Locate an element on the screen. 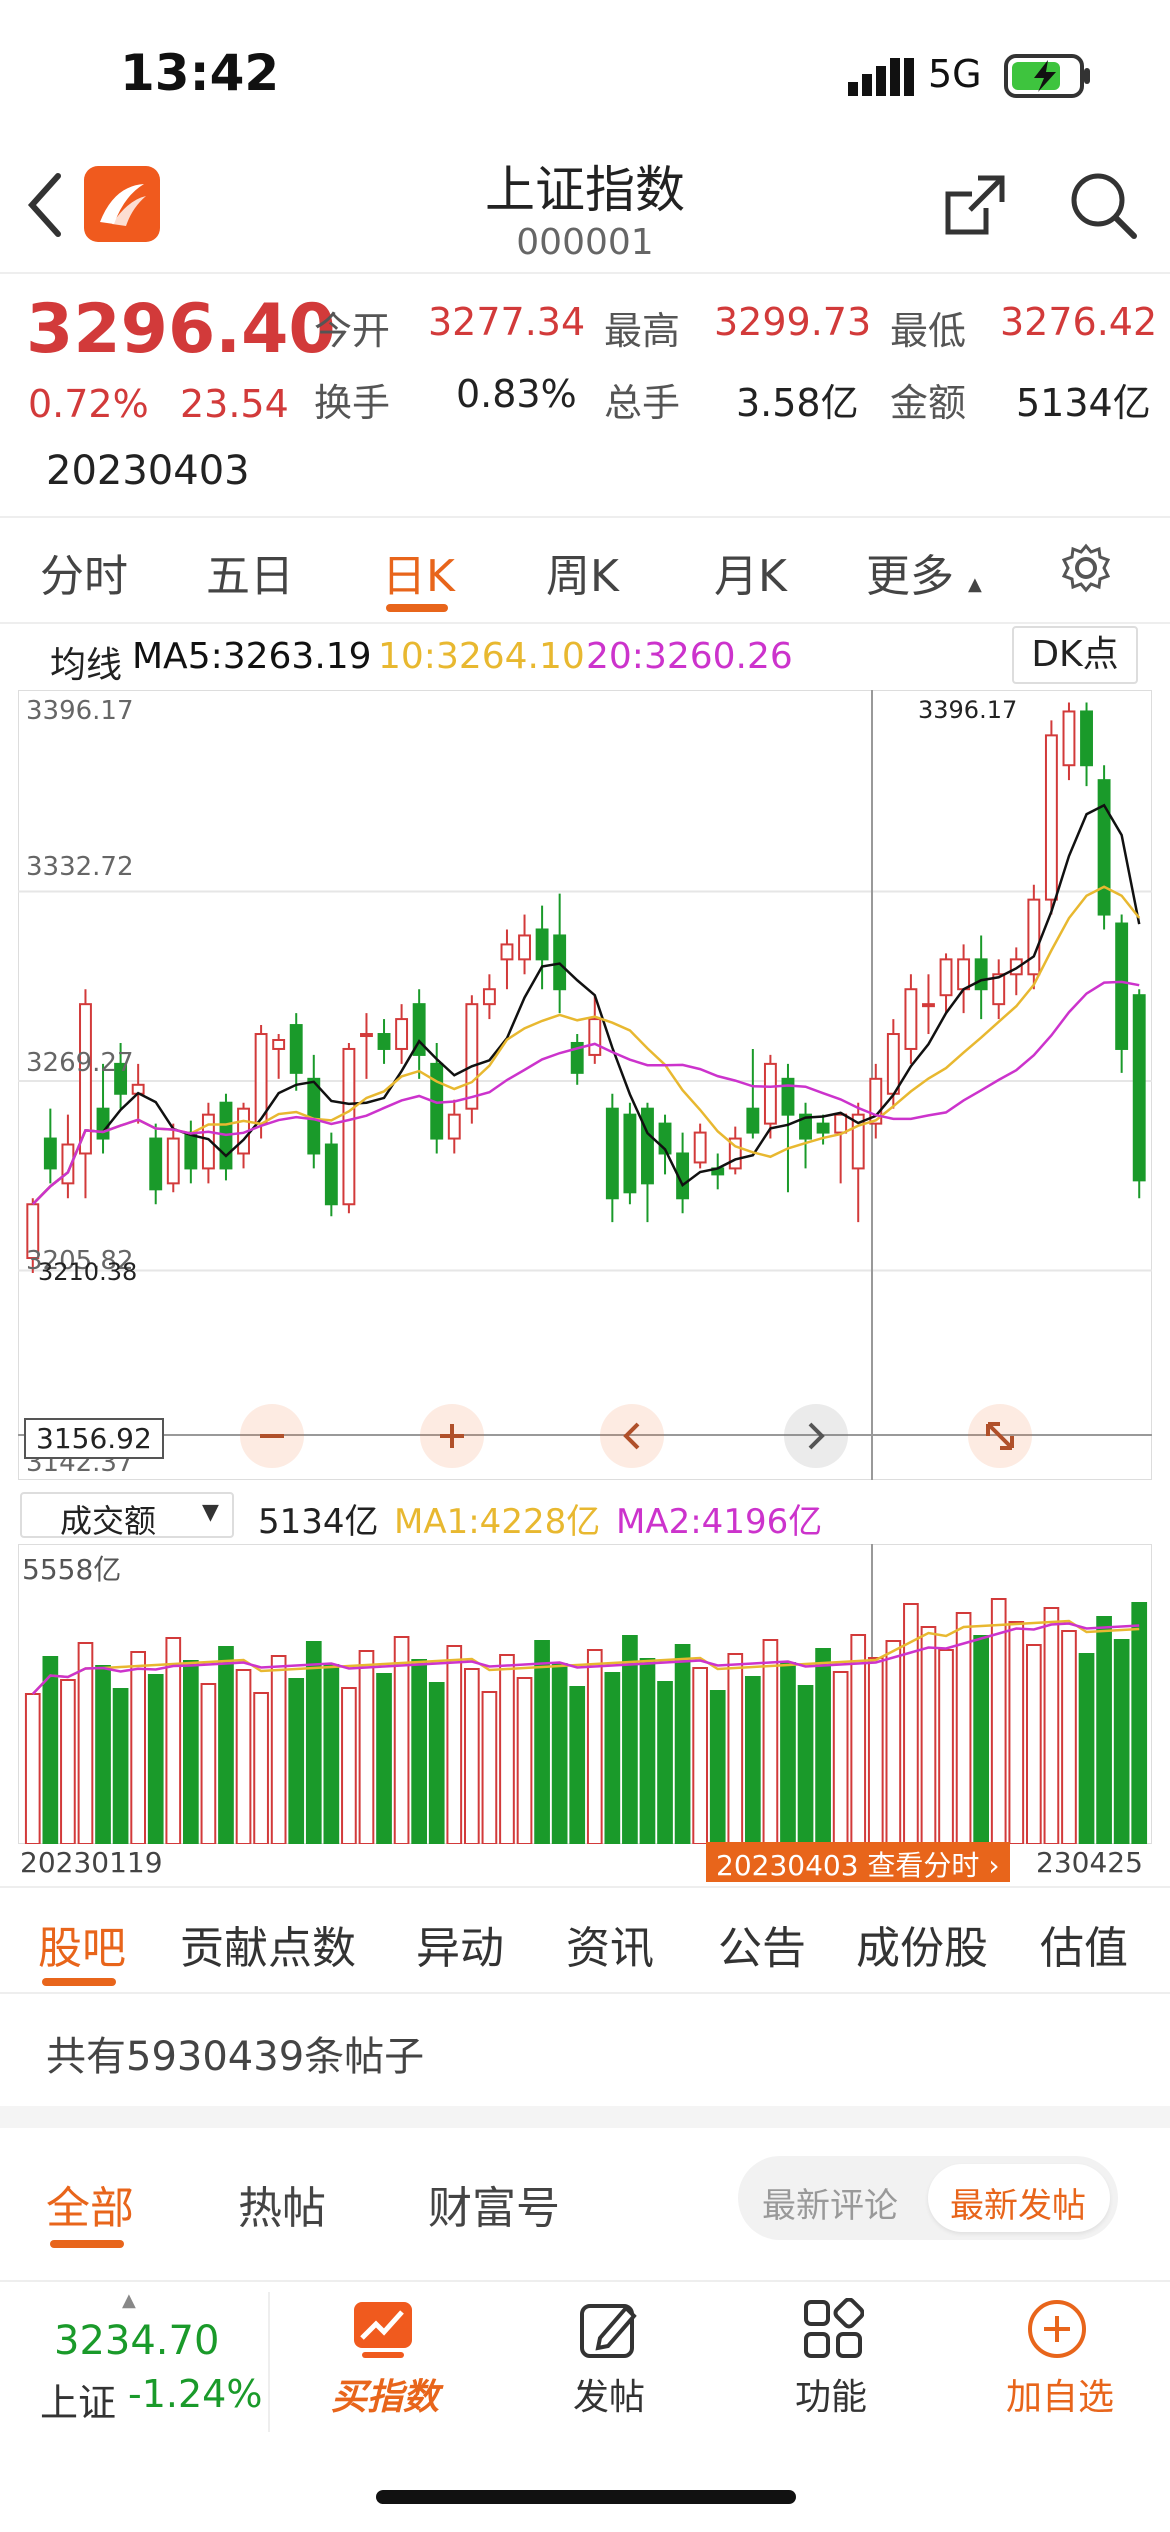 The image size is (1170, 2532). turnover-value: 0.83% is located at coordinates (516, 394).